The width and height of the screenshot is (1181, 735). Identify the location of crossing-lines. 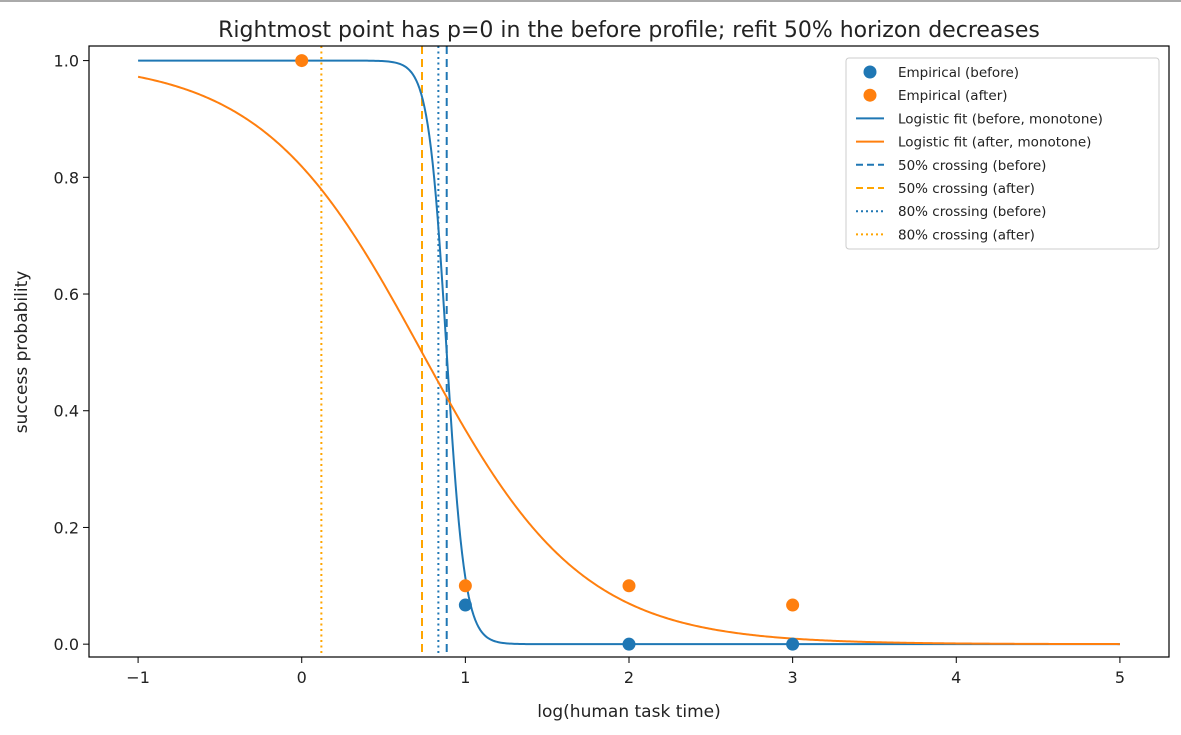
(384, 351).